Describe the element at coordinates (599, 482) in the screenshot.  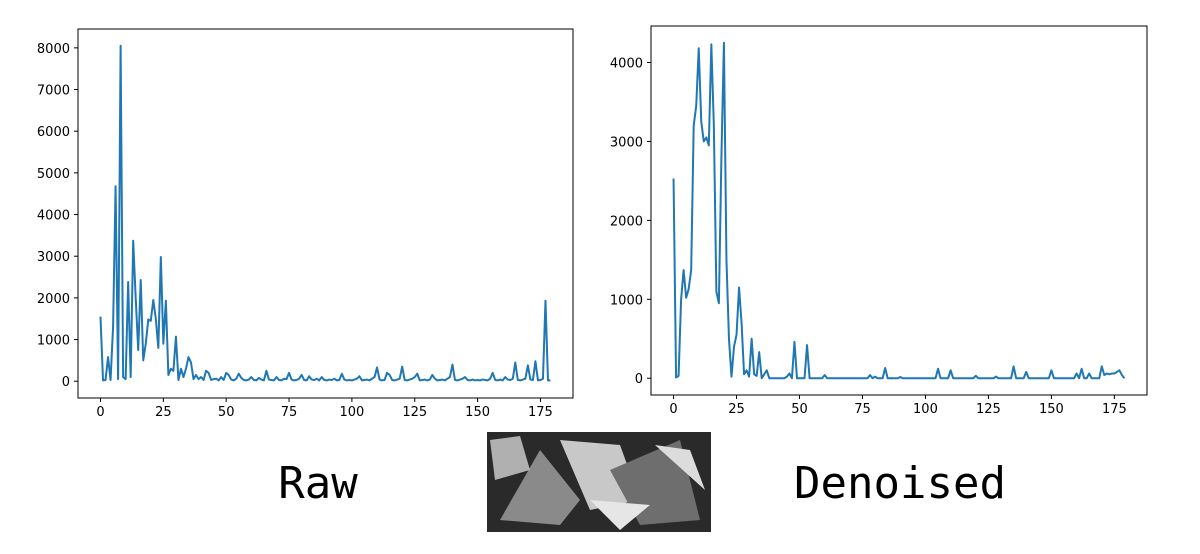
I see `painting` at that location.